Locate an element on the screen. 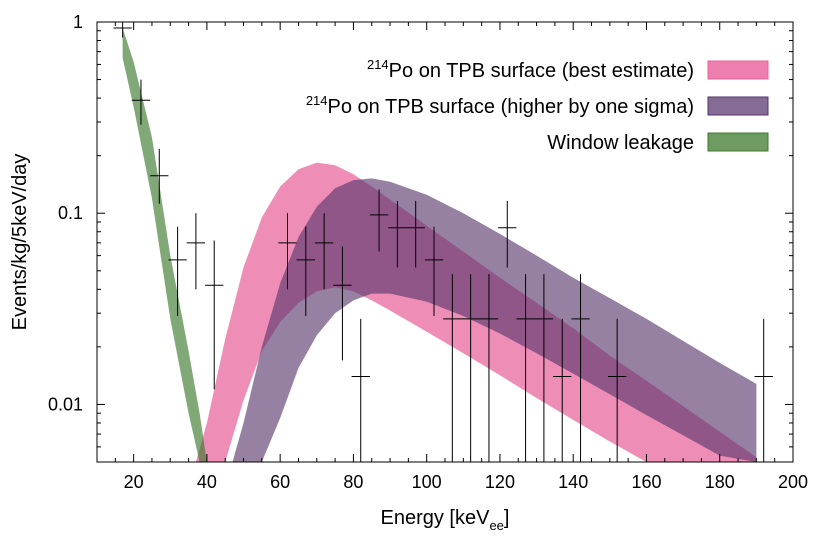 Image resolution: width=830 pixels, height=554 pixels. y-tick-label: 0.1 is located at coordinates (70, 213).